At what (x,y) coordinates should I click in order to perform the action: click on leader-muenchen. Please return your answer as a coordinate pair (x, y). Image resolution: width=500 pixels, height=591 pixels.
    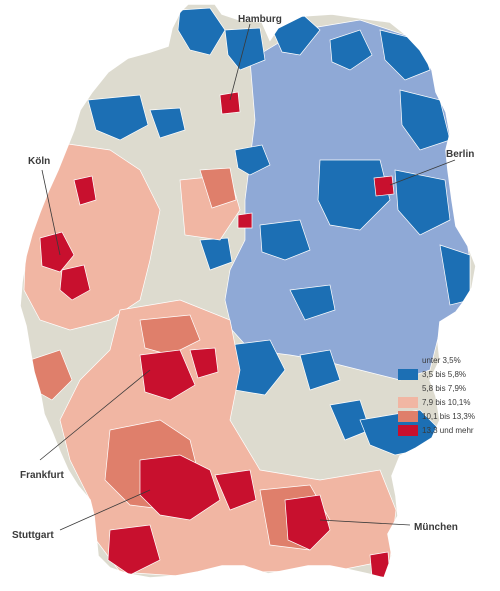
    Looking at the image, I should click on (365, 522).